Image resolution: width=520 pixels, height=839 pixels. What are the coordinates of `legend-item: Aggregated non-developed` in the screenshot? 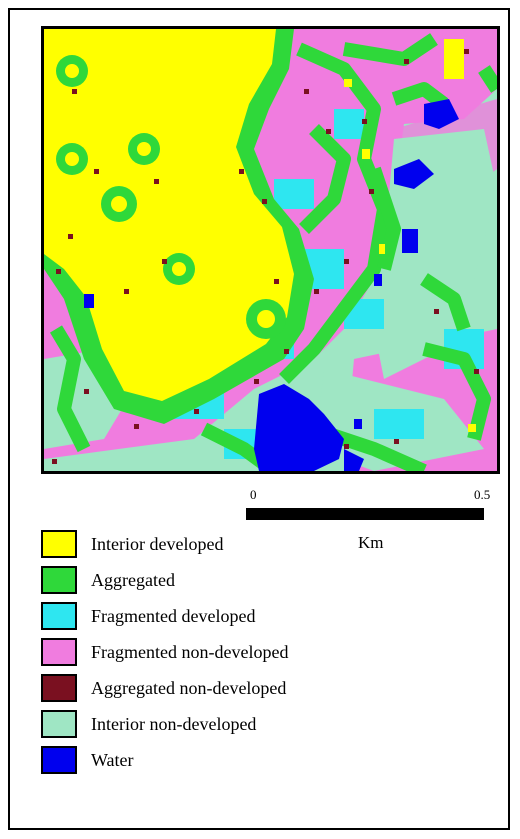 It's located at (164, 688).